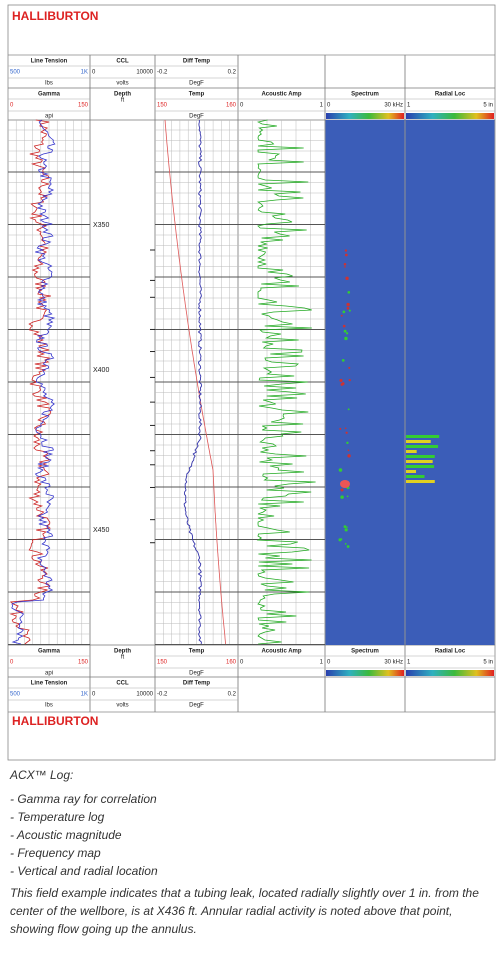 Image resolution: width=500 pixels, height=975 pixels. I want to click on caption-item: - Gamma ray for correlation, so click(83, 799).